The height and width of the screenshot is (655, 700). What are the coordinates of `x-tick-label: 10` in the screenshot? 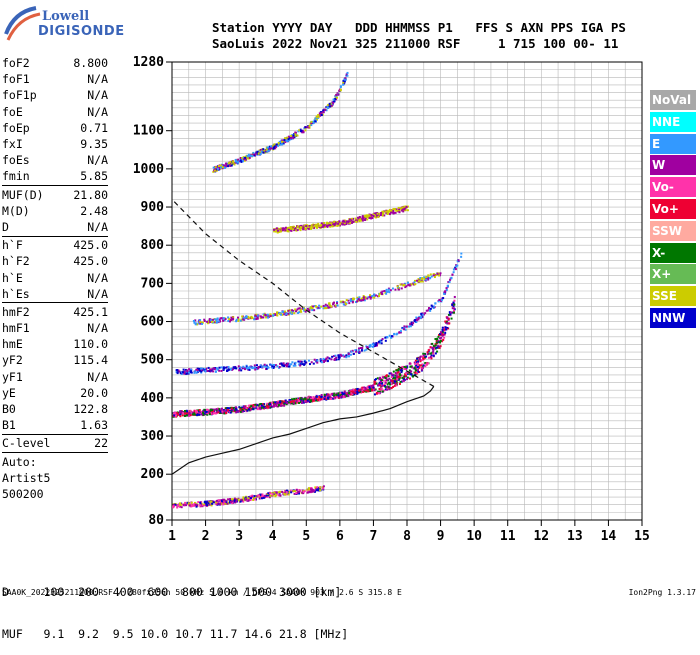 It's located at (474, 536).